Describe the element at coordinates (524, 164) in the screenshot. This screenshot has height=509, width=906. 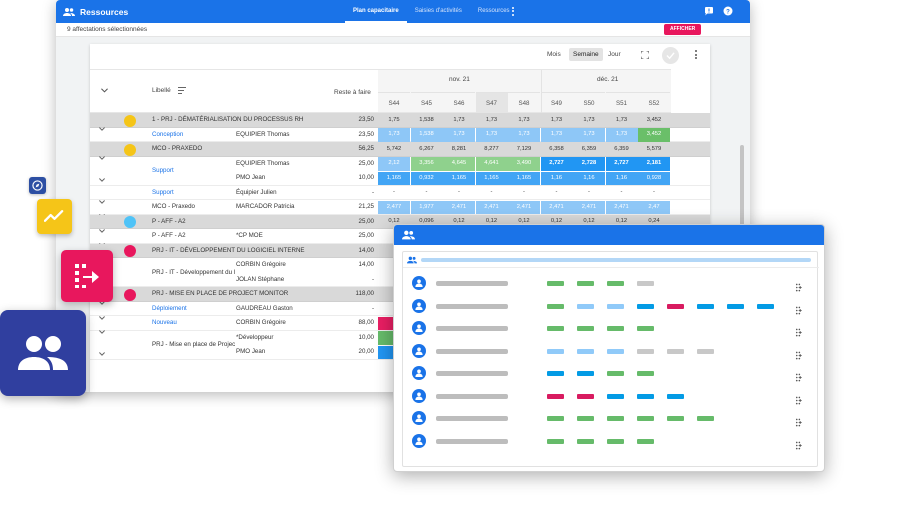
I see `week-cell: 3,490` at that location.